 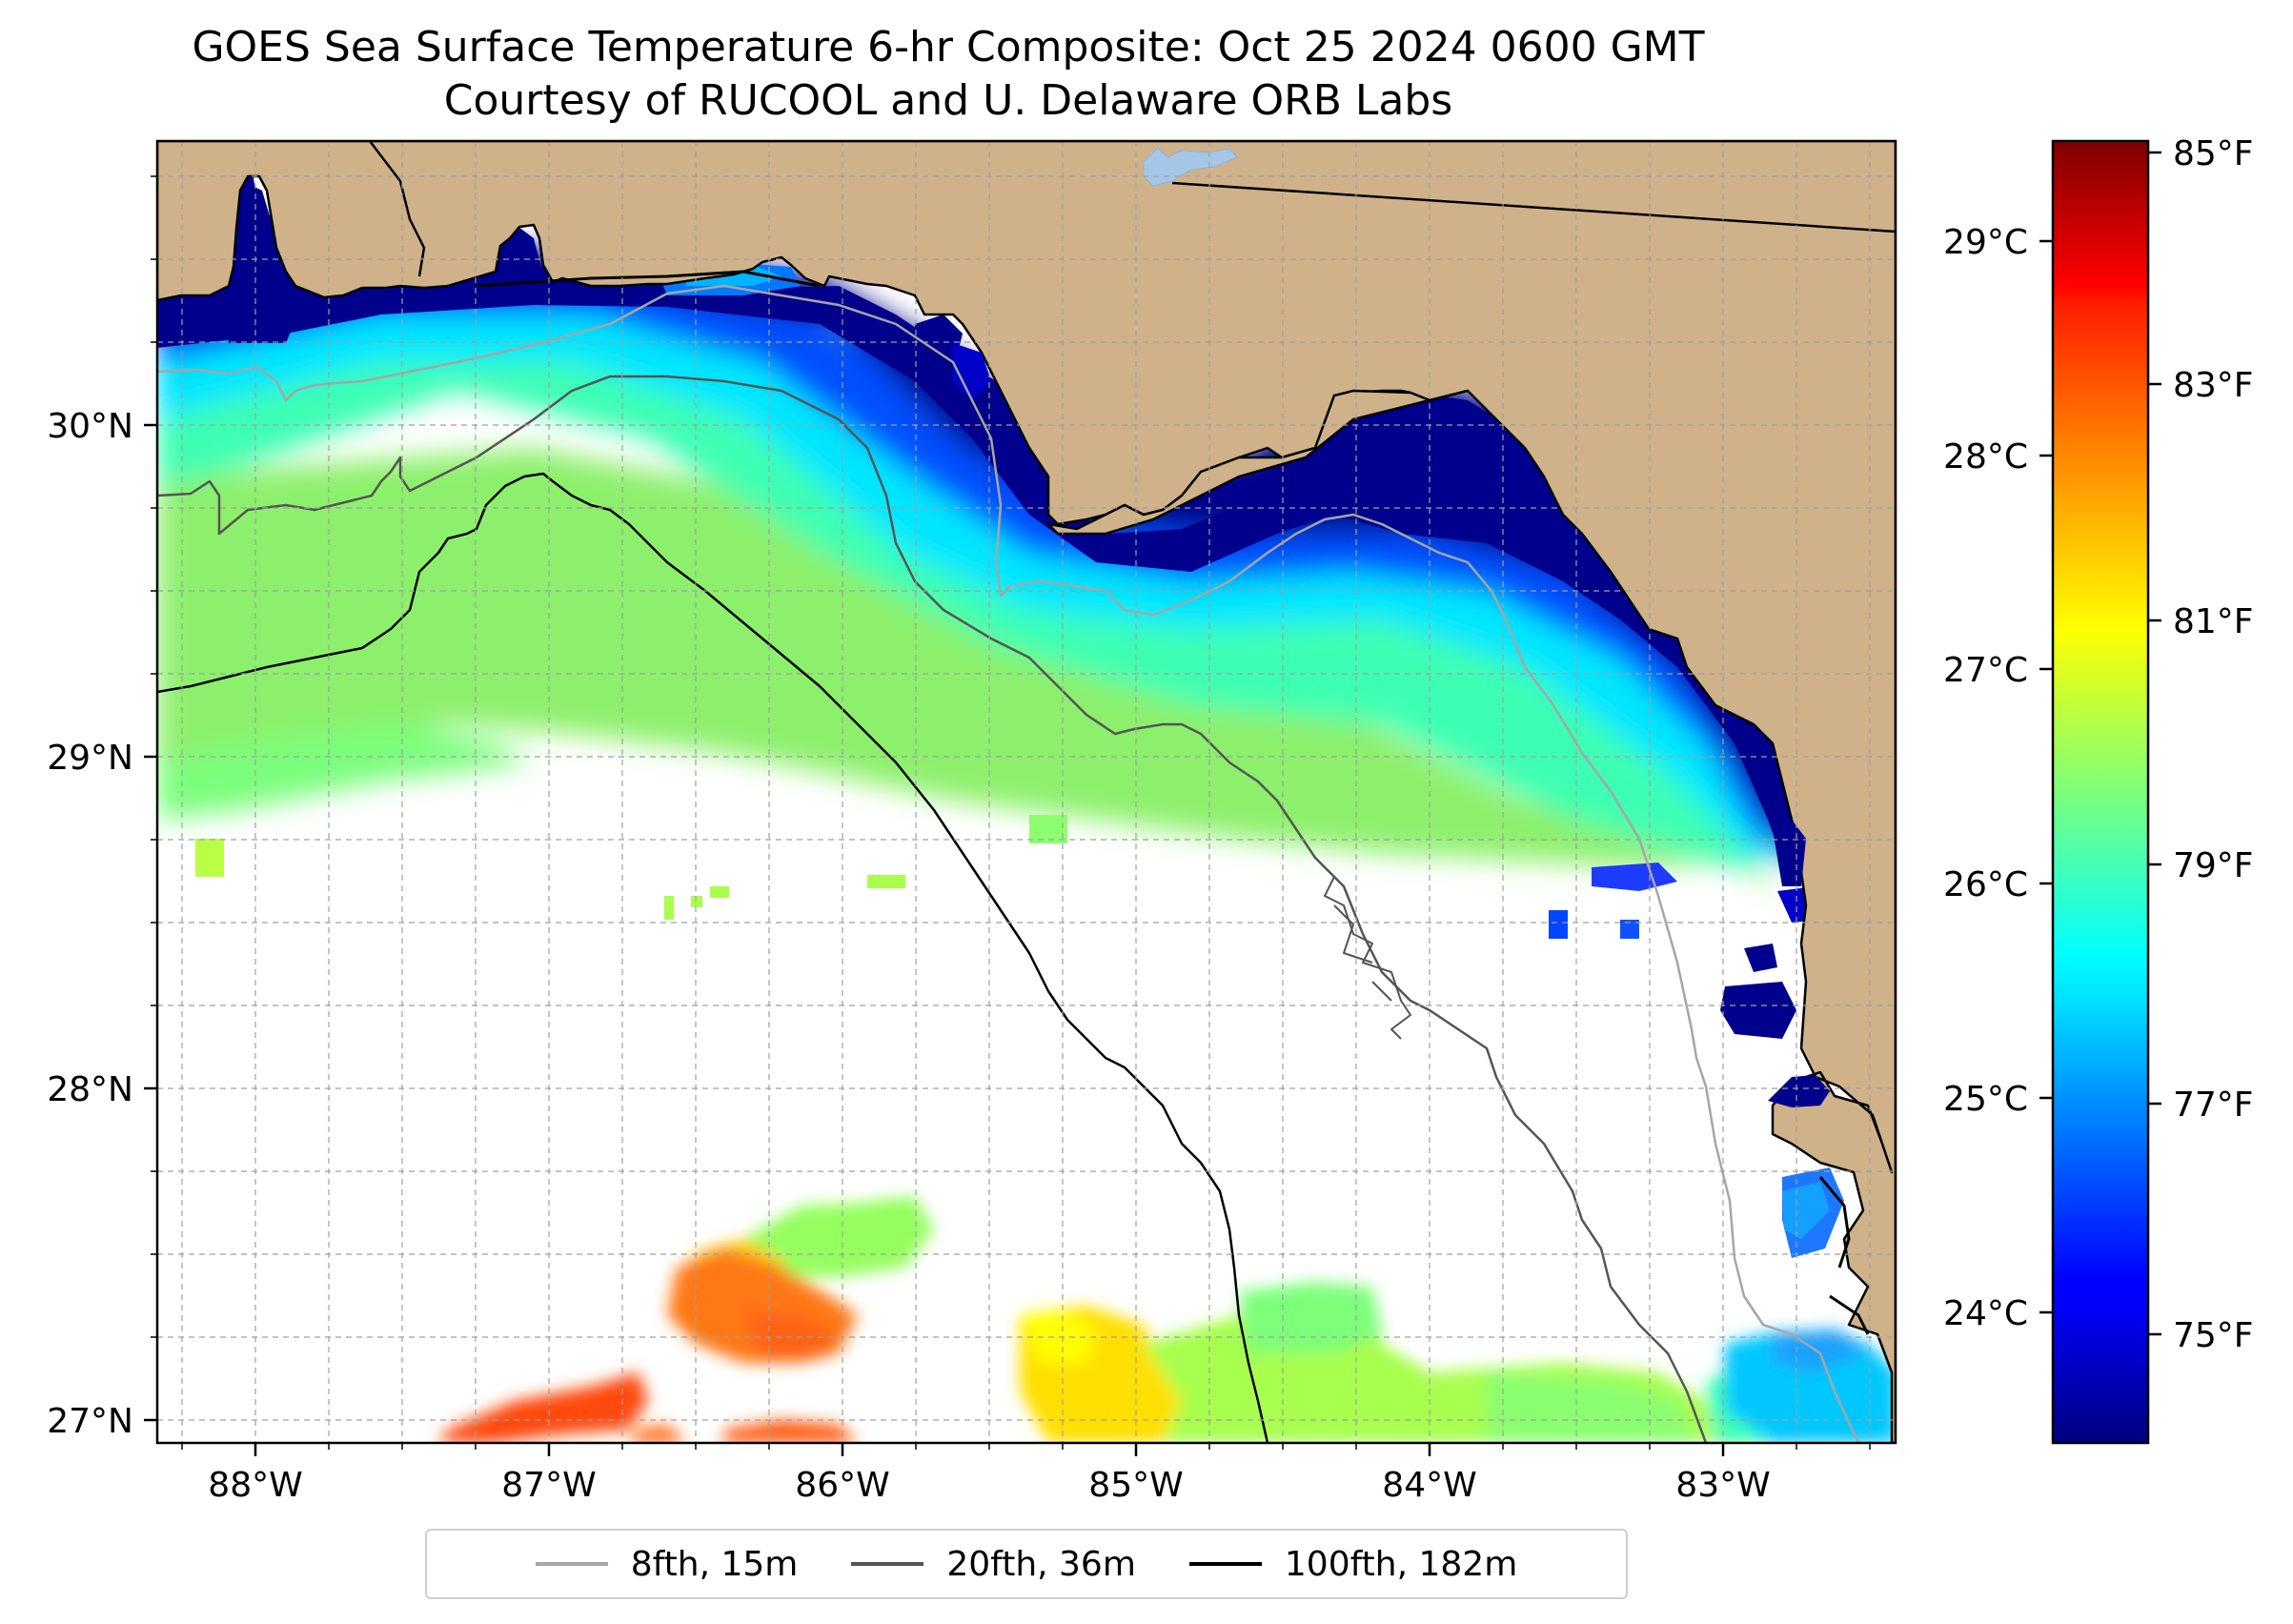 I want to click on colorbar-gradient, so click(x=2101, y=792).